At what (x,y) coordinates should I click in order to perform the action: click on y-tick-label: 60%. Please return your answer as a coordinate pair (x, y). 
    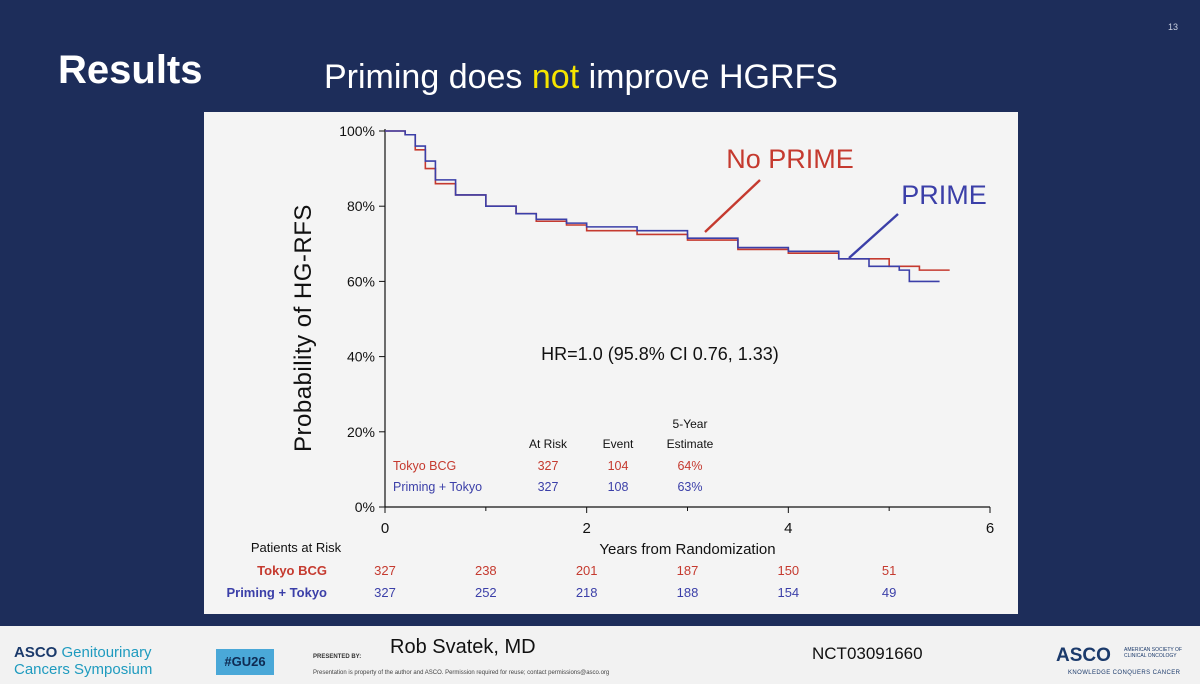
    Looking at the image, I should click on (361, 281).